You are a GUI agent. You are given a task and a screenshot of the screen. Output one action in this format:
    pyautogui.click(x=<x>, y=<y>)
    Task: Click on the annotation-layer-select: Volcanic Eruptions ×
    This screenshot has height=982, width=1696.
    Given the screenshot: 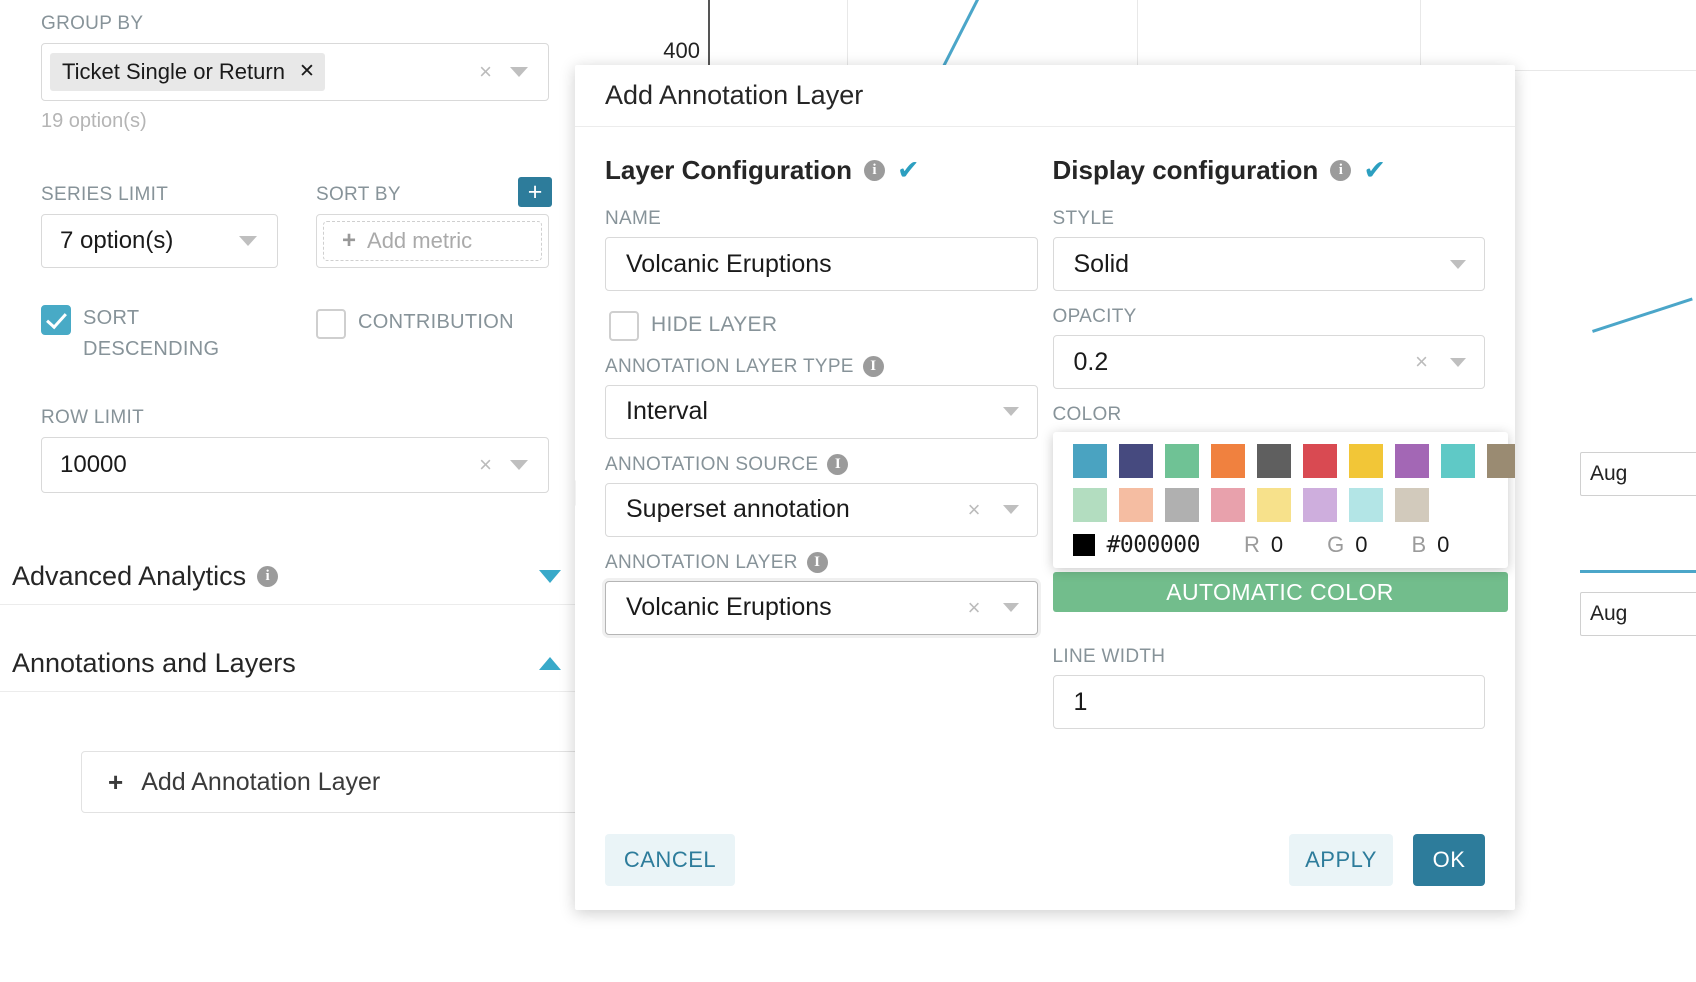 What is the action you would take?
    pyautogui.click(x=821, y=607)
    